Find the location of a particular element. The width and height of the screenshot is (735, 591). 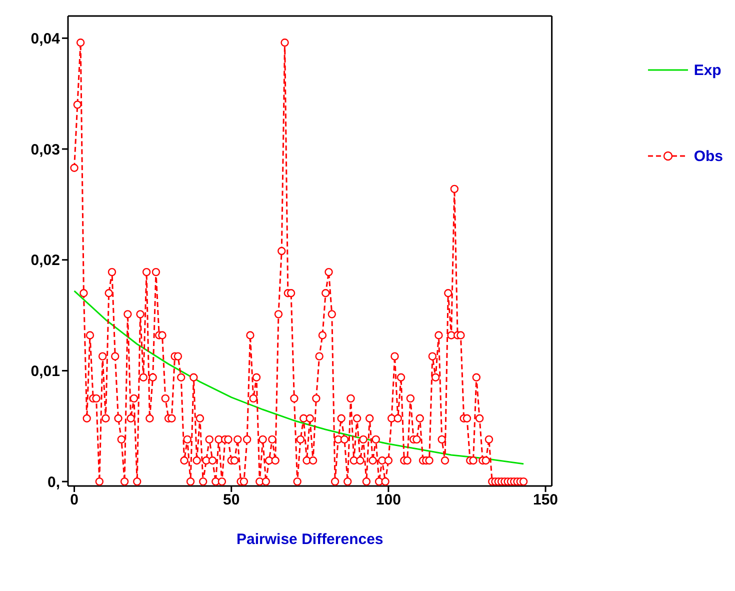

y-tick-label: 0,03 is located at coordinates (45, 149).